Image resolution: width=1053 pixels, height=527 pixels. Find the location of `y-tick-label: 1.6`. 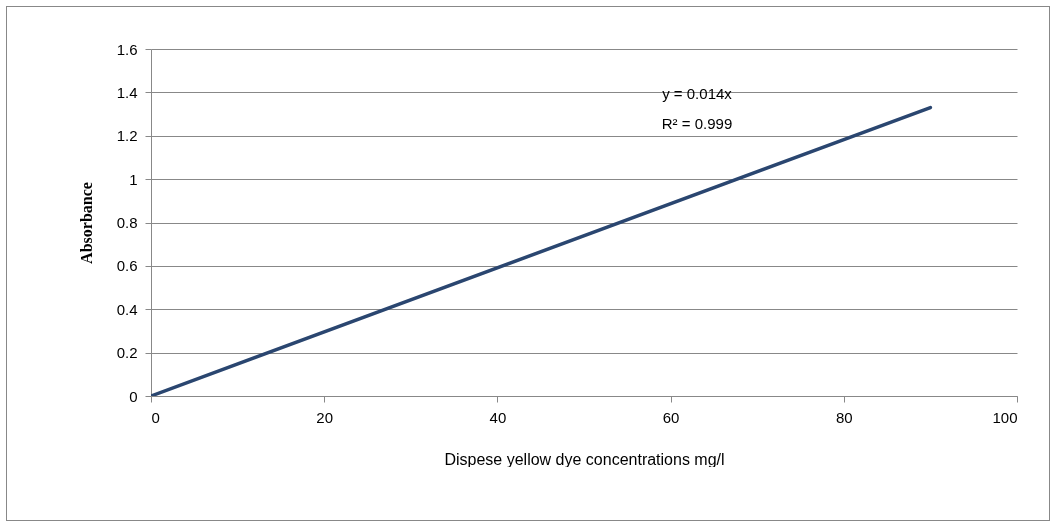

y-tick-label: 1.6 is located at coordinates (127, 49).